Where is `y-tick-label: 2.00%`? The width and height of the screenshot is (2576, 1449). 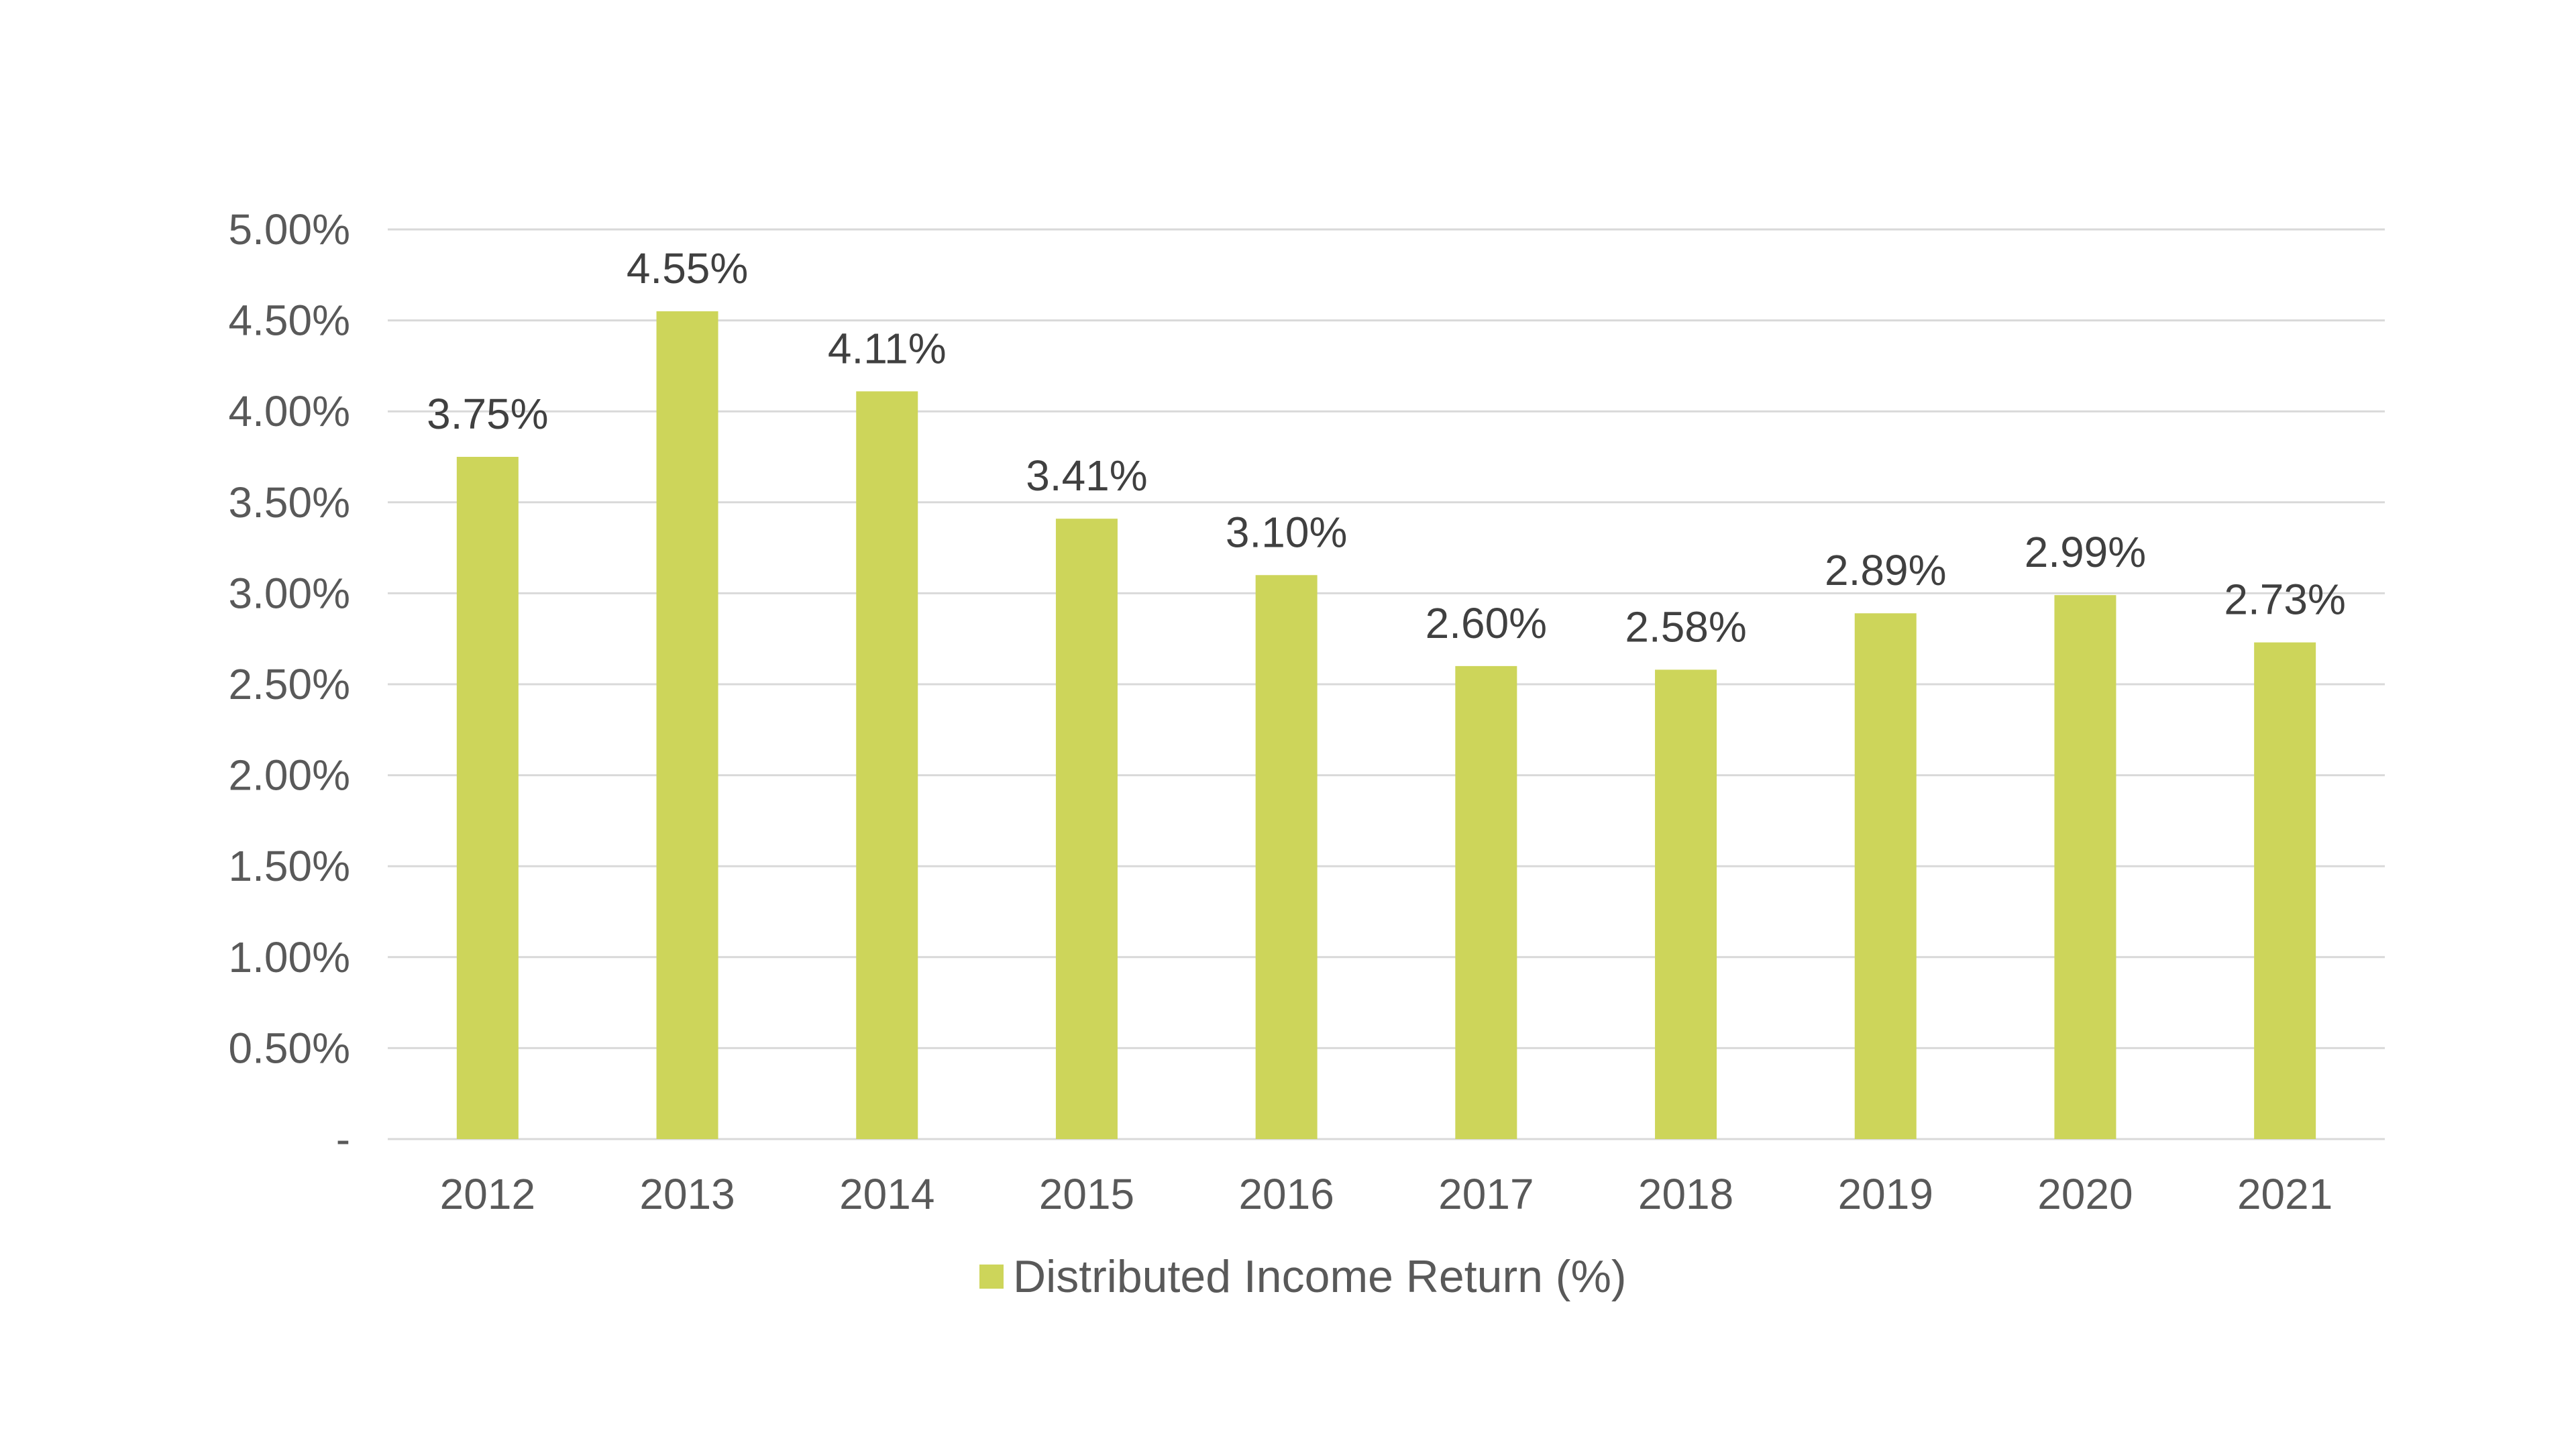
y-tick-label: 2.00% is located at coordinates (289, 775).